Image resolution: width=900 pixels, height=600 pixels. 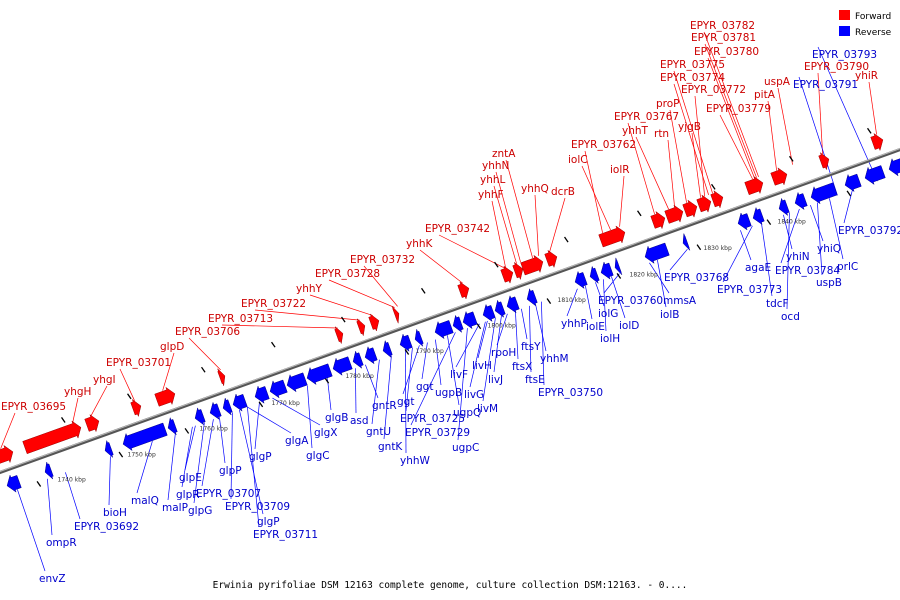 What do you see at coordinates (228, 494) in the screenshot?
I see `reverse-gene-label: EPYR_03707` at bounding box center [228, 494].